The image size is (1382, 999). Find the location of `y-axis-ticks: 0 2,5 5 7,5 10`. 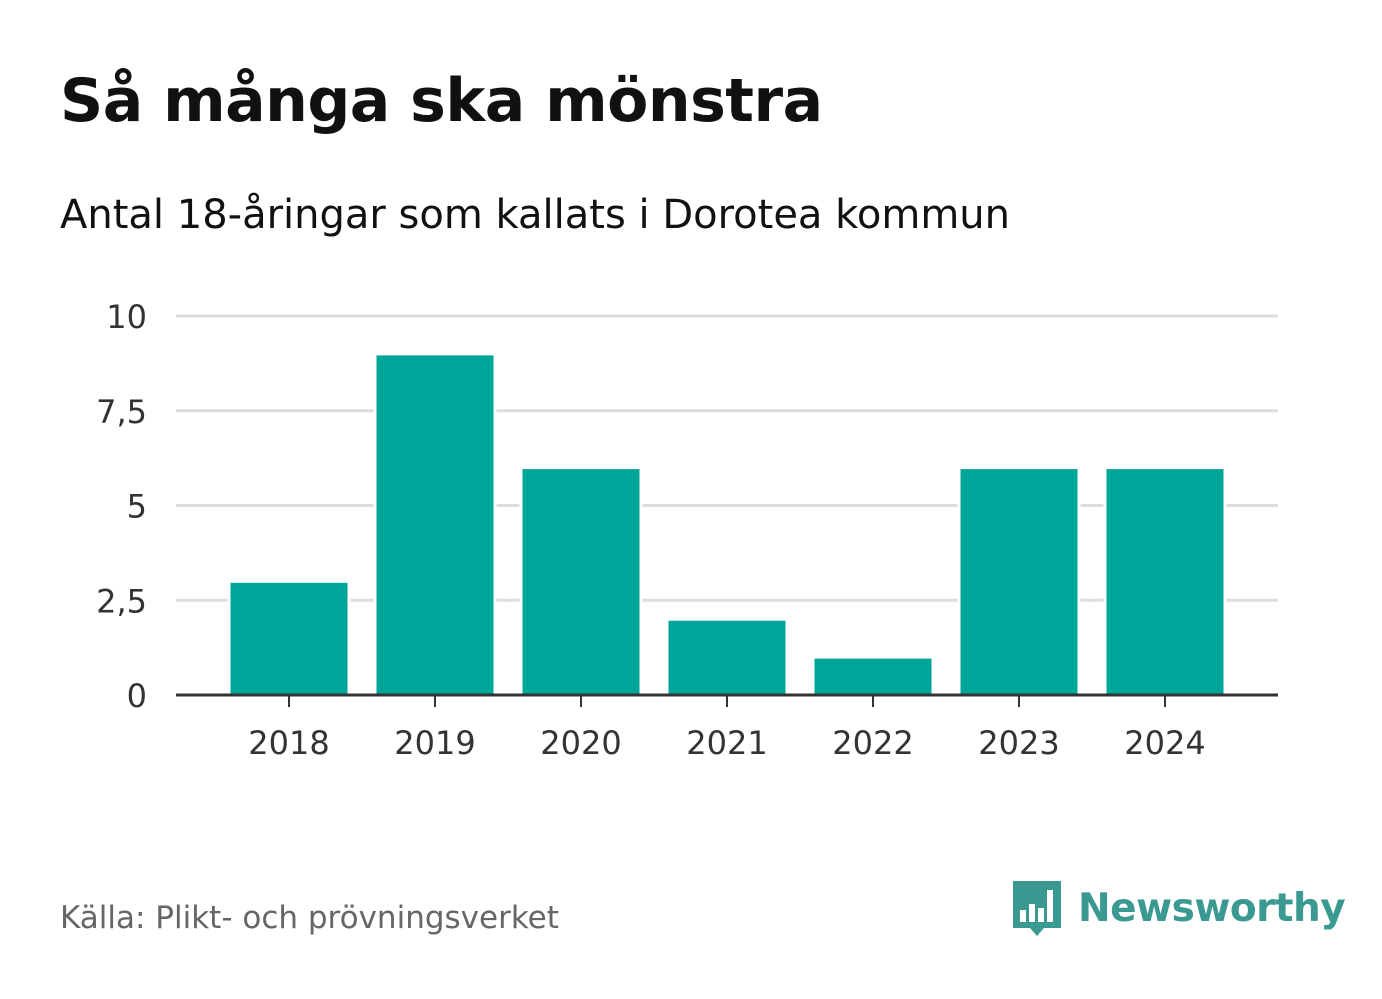

y-axis-ticks: 0 2,5 5 7,5 10 is located at coordinates (121, 506).